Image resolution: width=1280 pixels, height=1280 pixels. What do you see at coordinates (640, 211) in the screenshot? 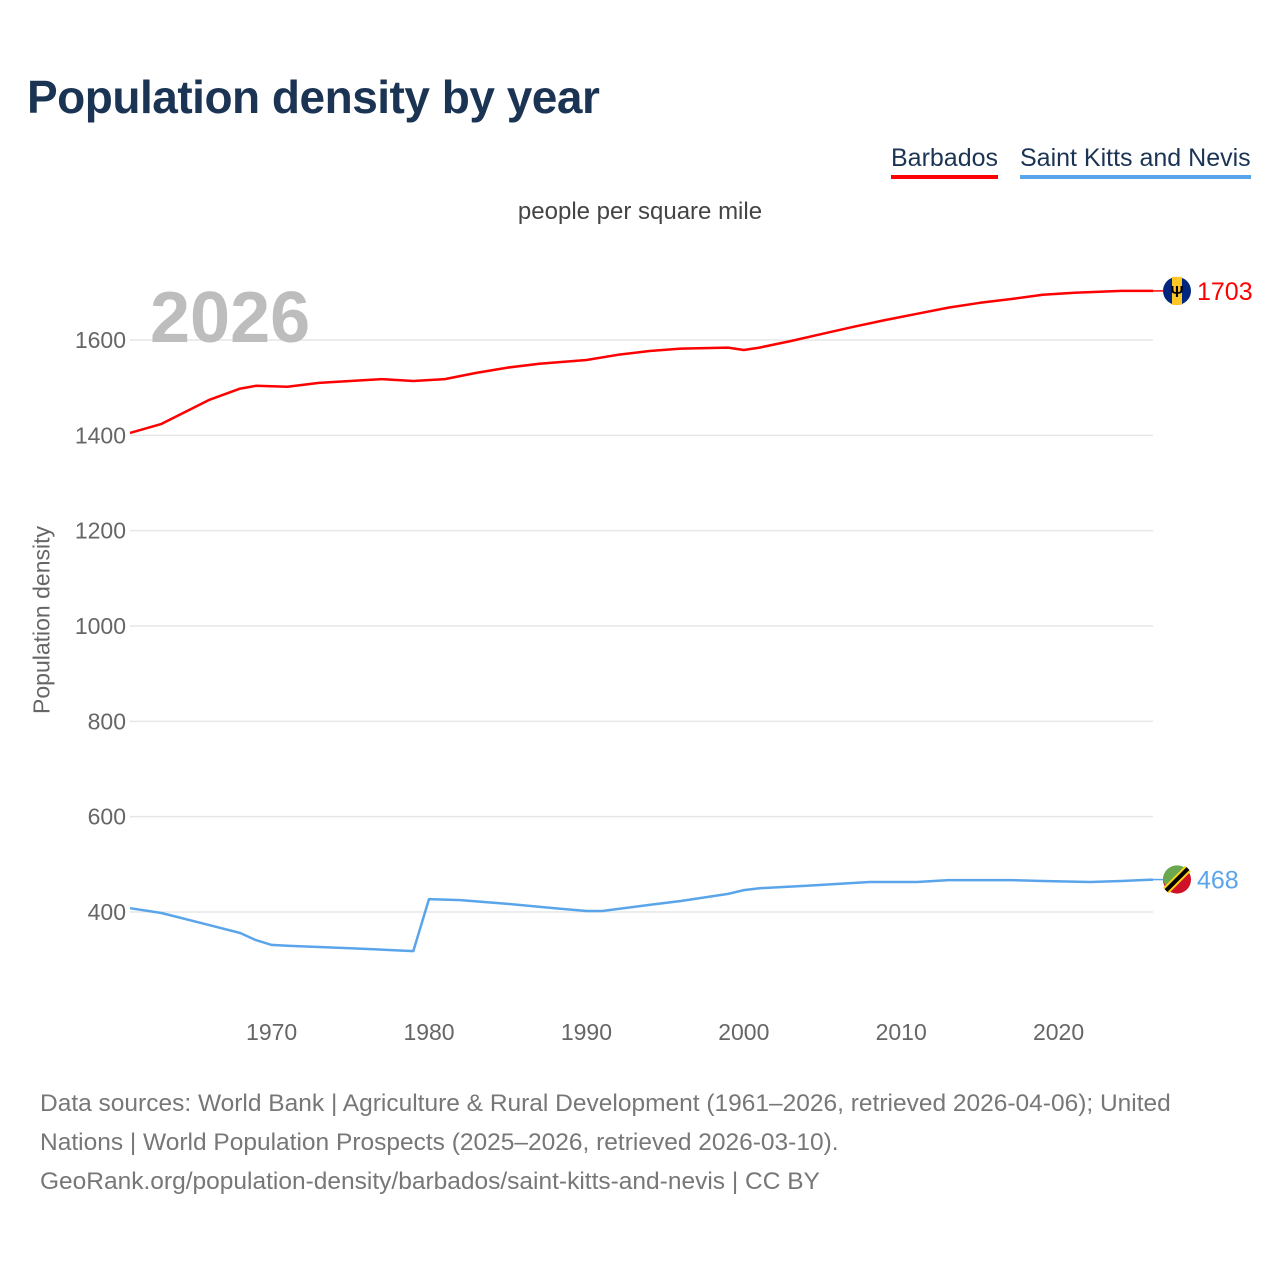
I see `chart-subtitle: people per square mile` at bounding box center [640, 211].